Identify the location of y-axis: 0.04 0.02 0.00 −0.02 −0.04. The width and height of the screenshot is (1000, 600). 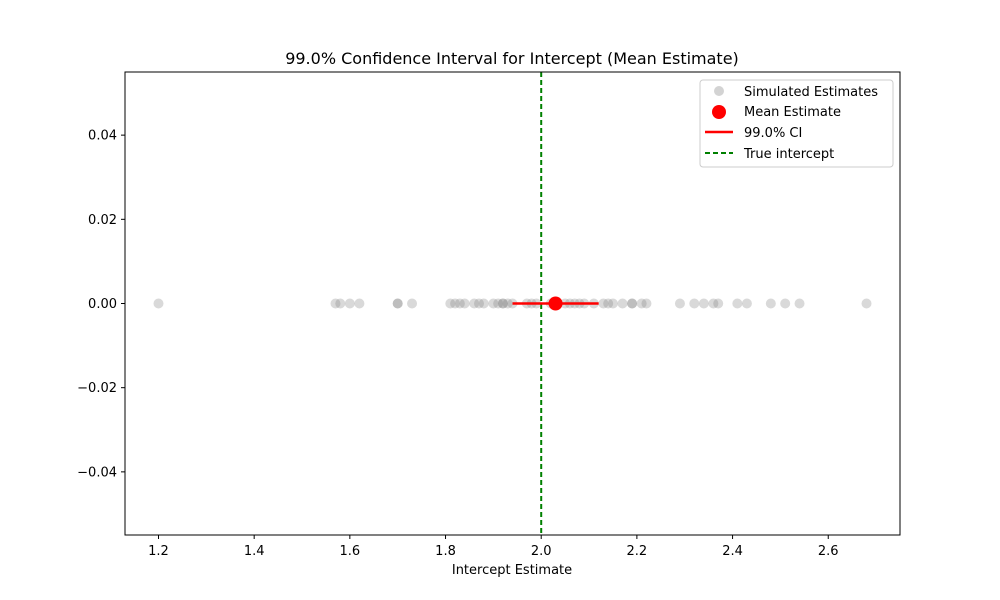
(101, 304).